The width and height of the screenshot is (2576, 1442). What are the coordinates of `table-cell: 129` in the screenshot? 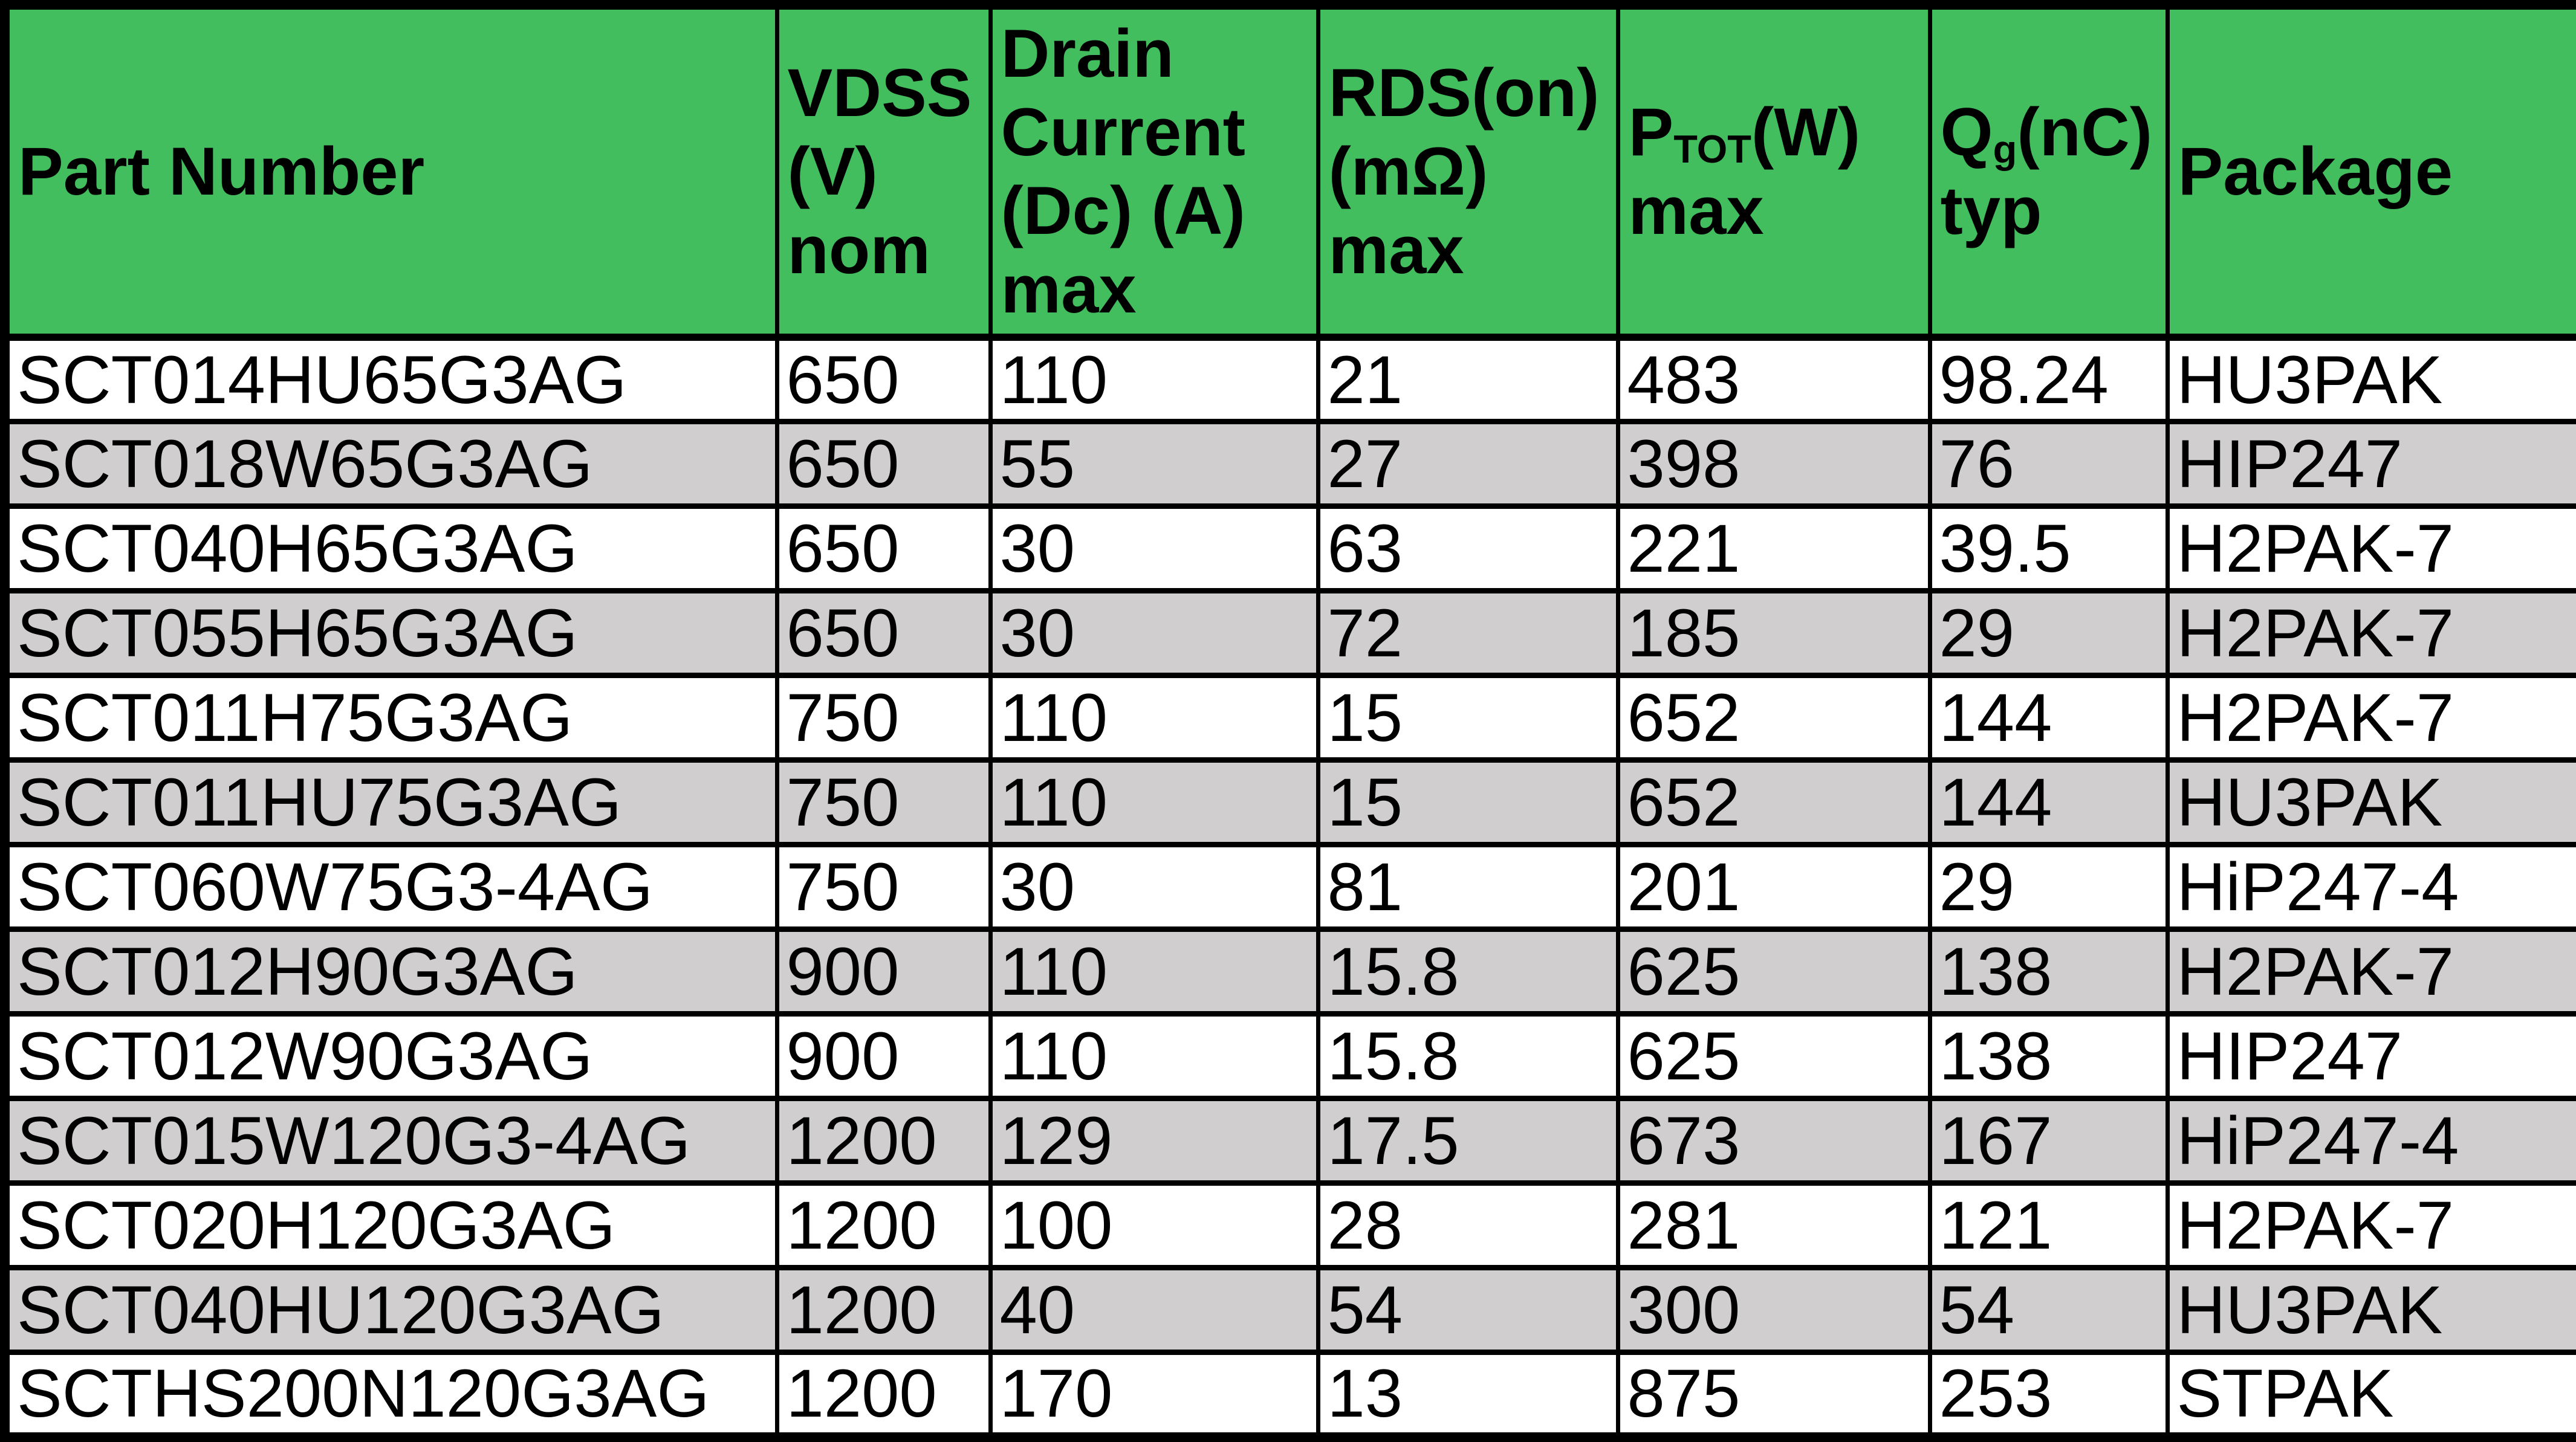 It's located at (1154, 1141).